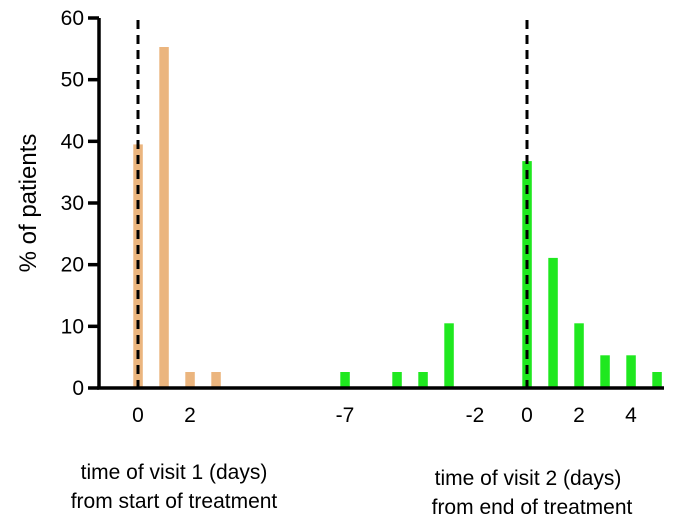 This screenshot has width=675, height=523. What do you see at coordinates (190, 415) in the screenshot?
I see `x-tick-label-group1: 2` at bounding box center [190, 415].